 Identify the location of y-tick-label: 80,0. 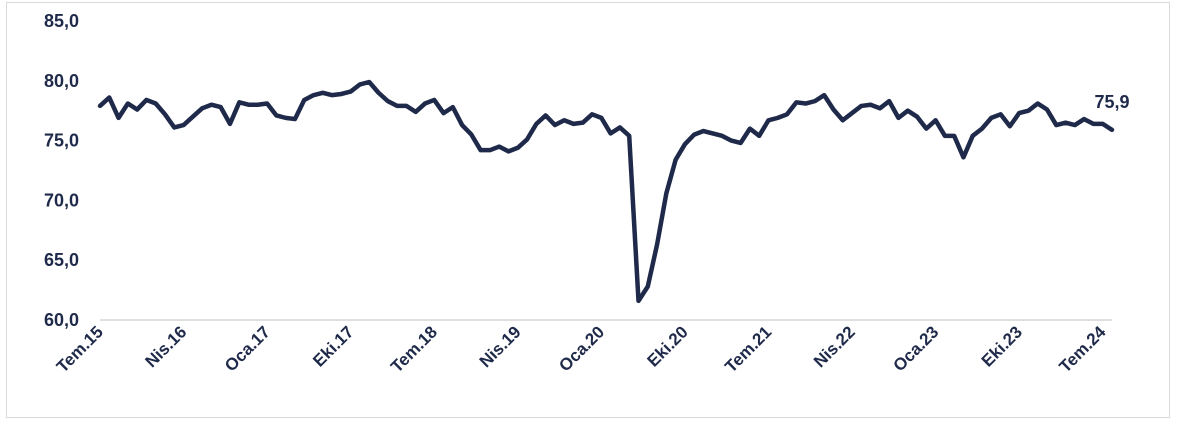
(61, 81).